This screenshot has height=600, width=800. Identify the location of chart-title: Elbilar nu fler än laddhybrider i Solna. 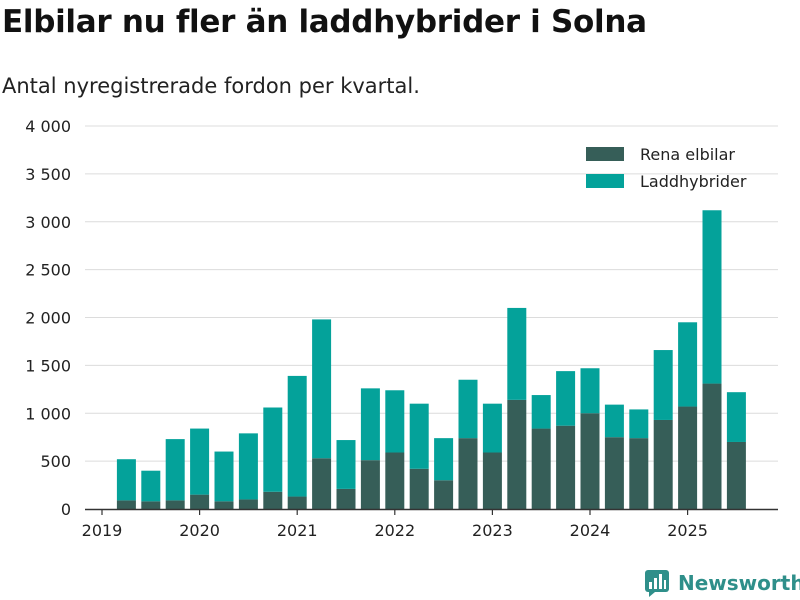
(324, 22).